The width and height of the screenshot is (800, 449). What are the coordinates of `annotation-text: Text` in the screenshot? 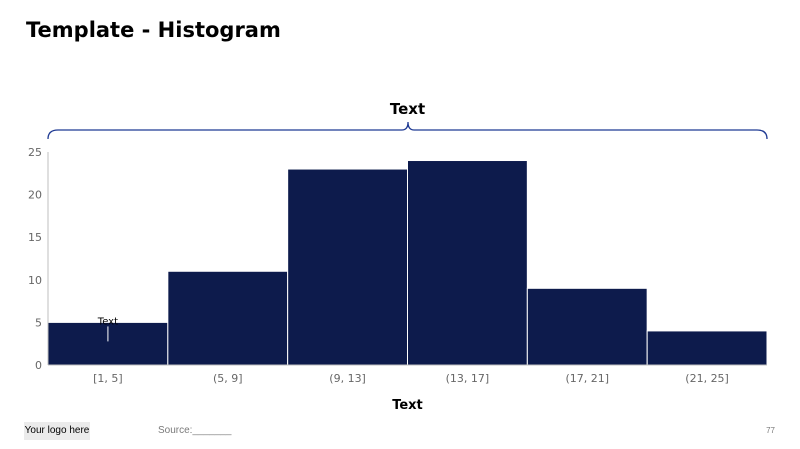 It's located at (107, 321).